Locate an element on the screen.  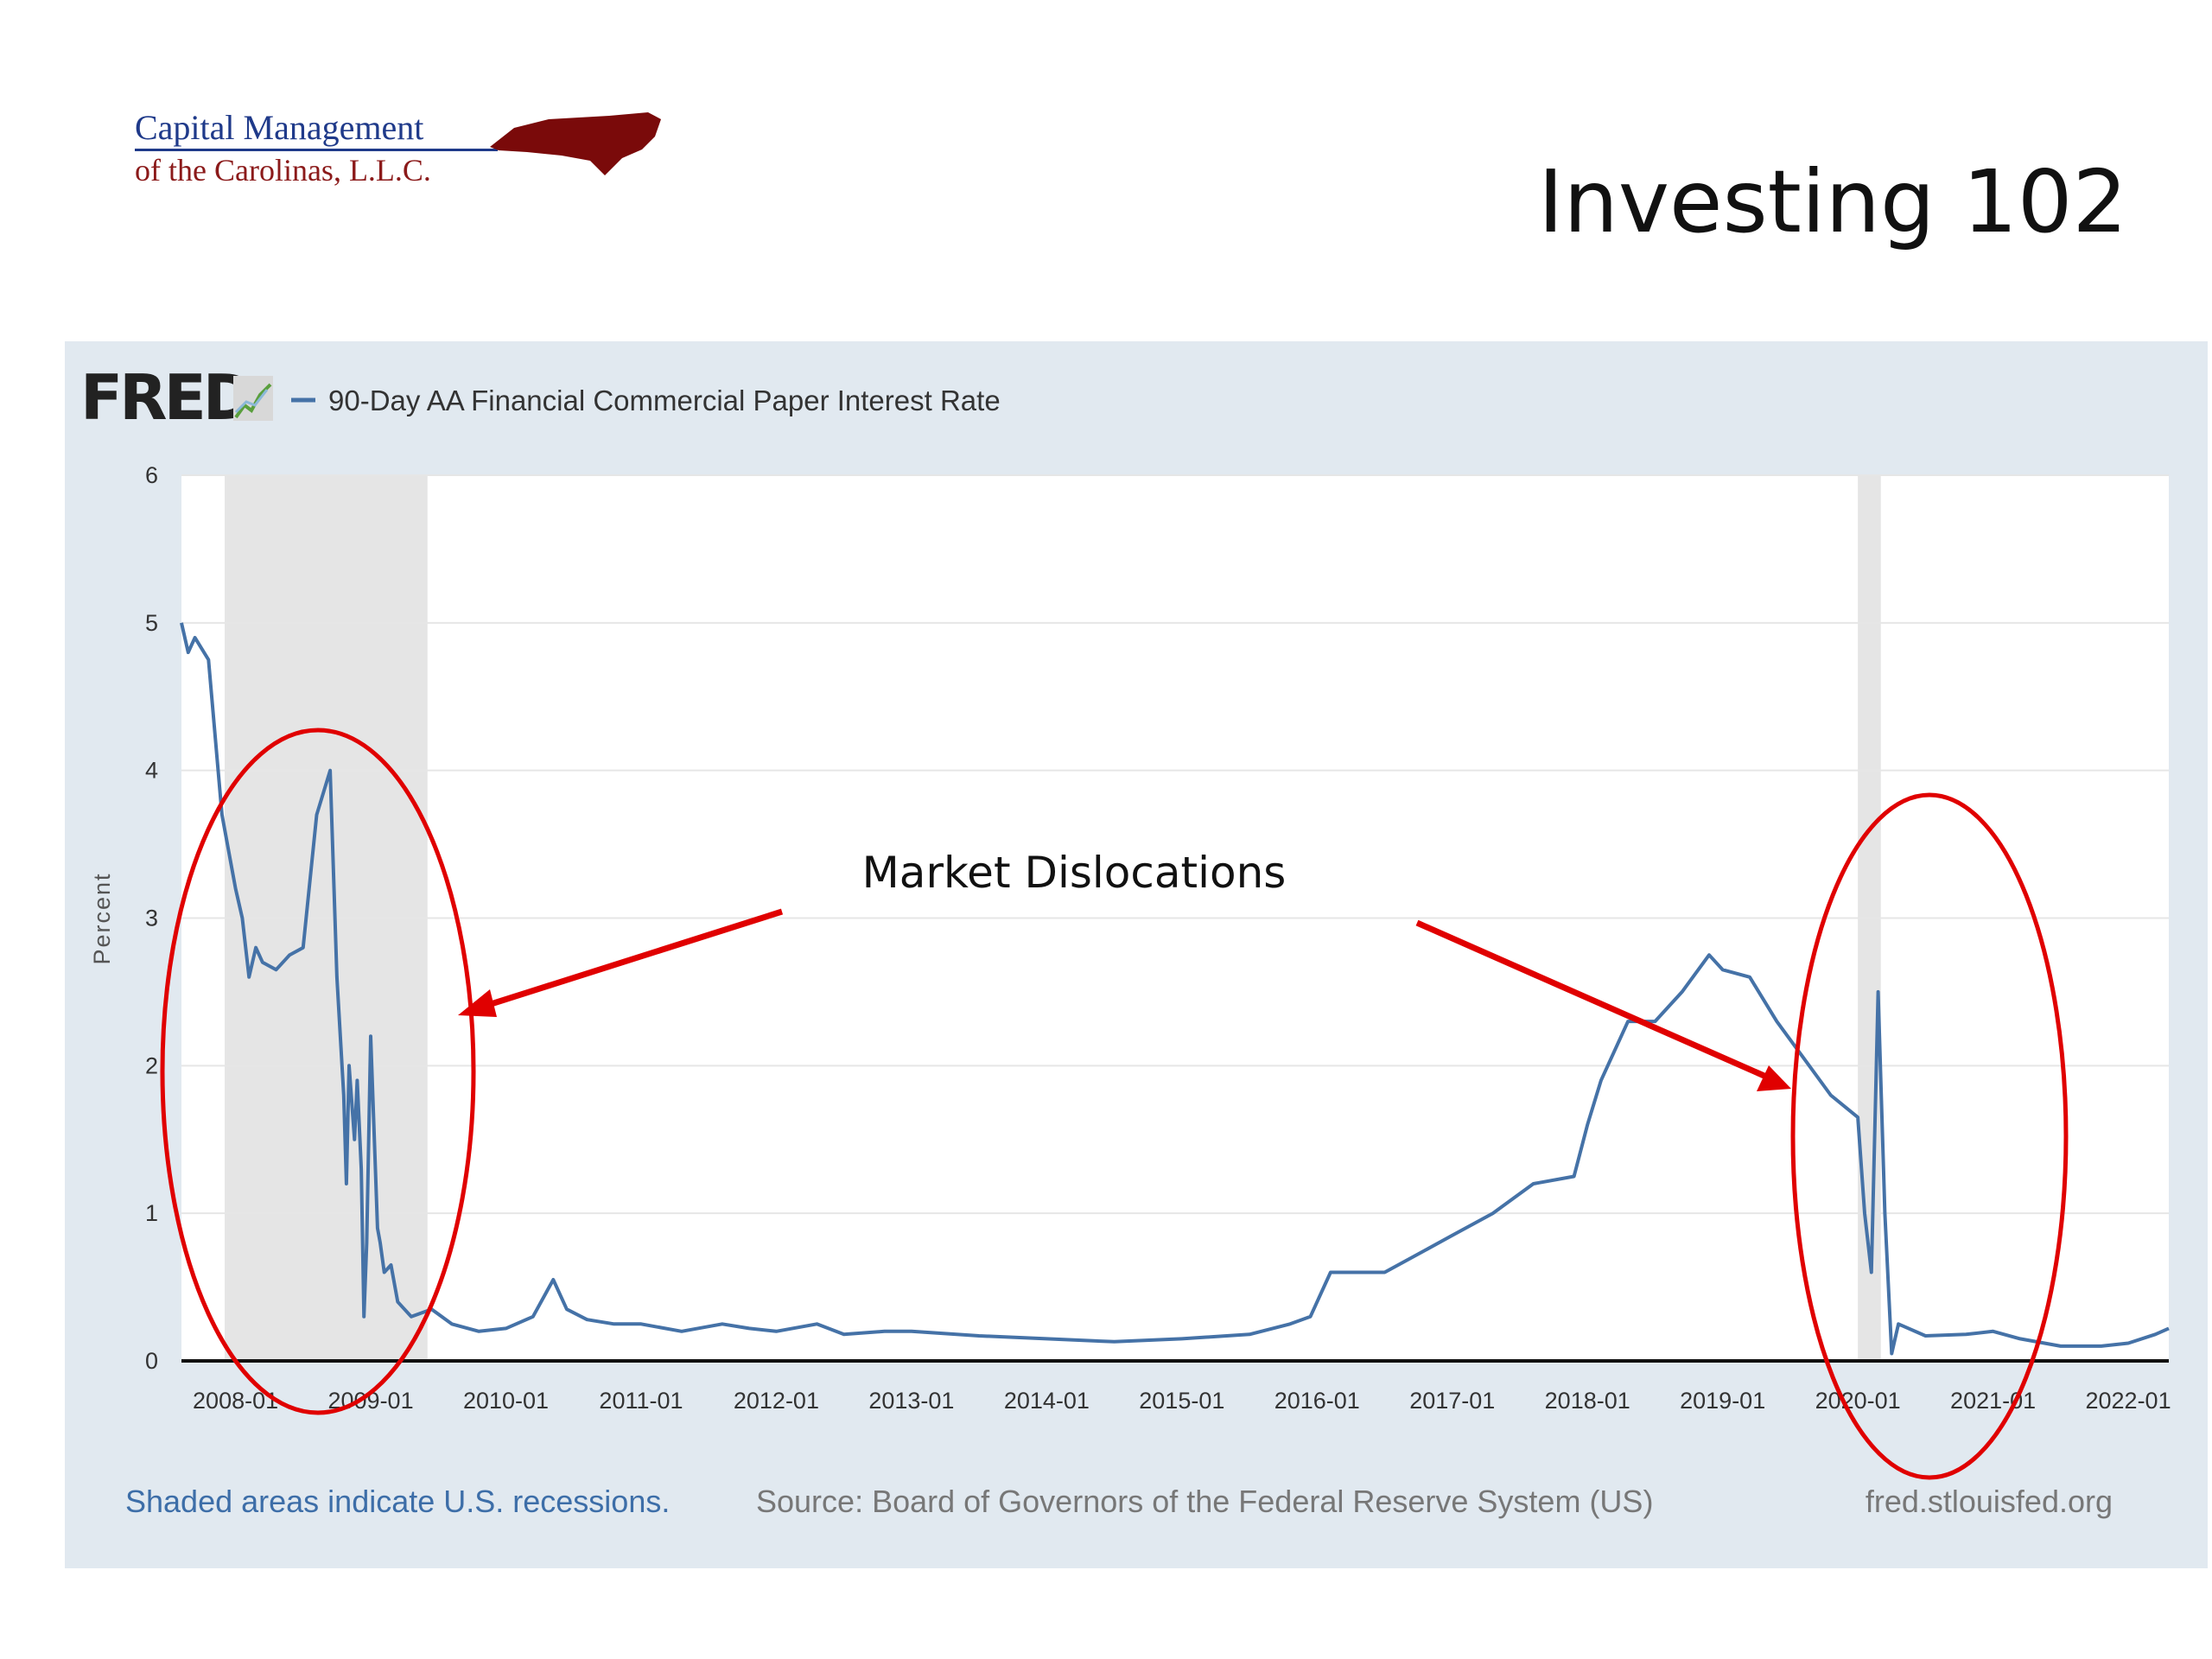
logo-name-line1: Capital Management is located at coordinates (279, 127).